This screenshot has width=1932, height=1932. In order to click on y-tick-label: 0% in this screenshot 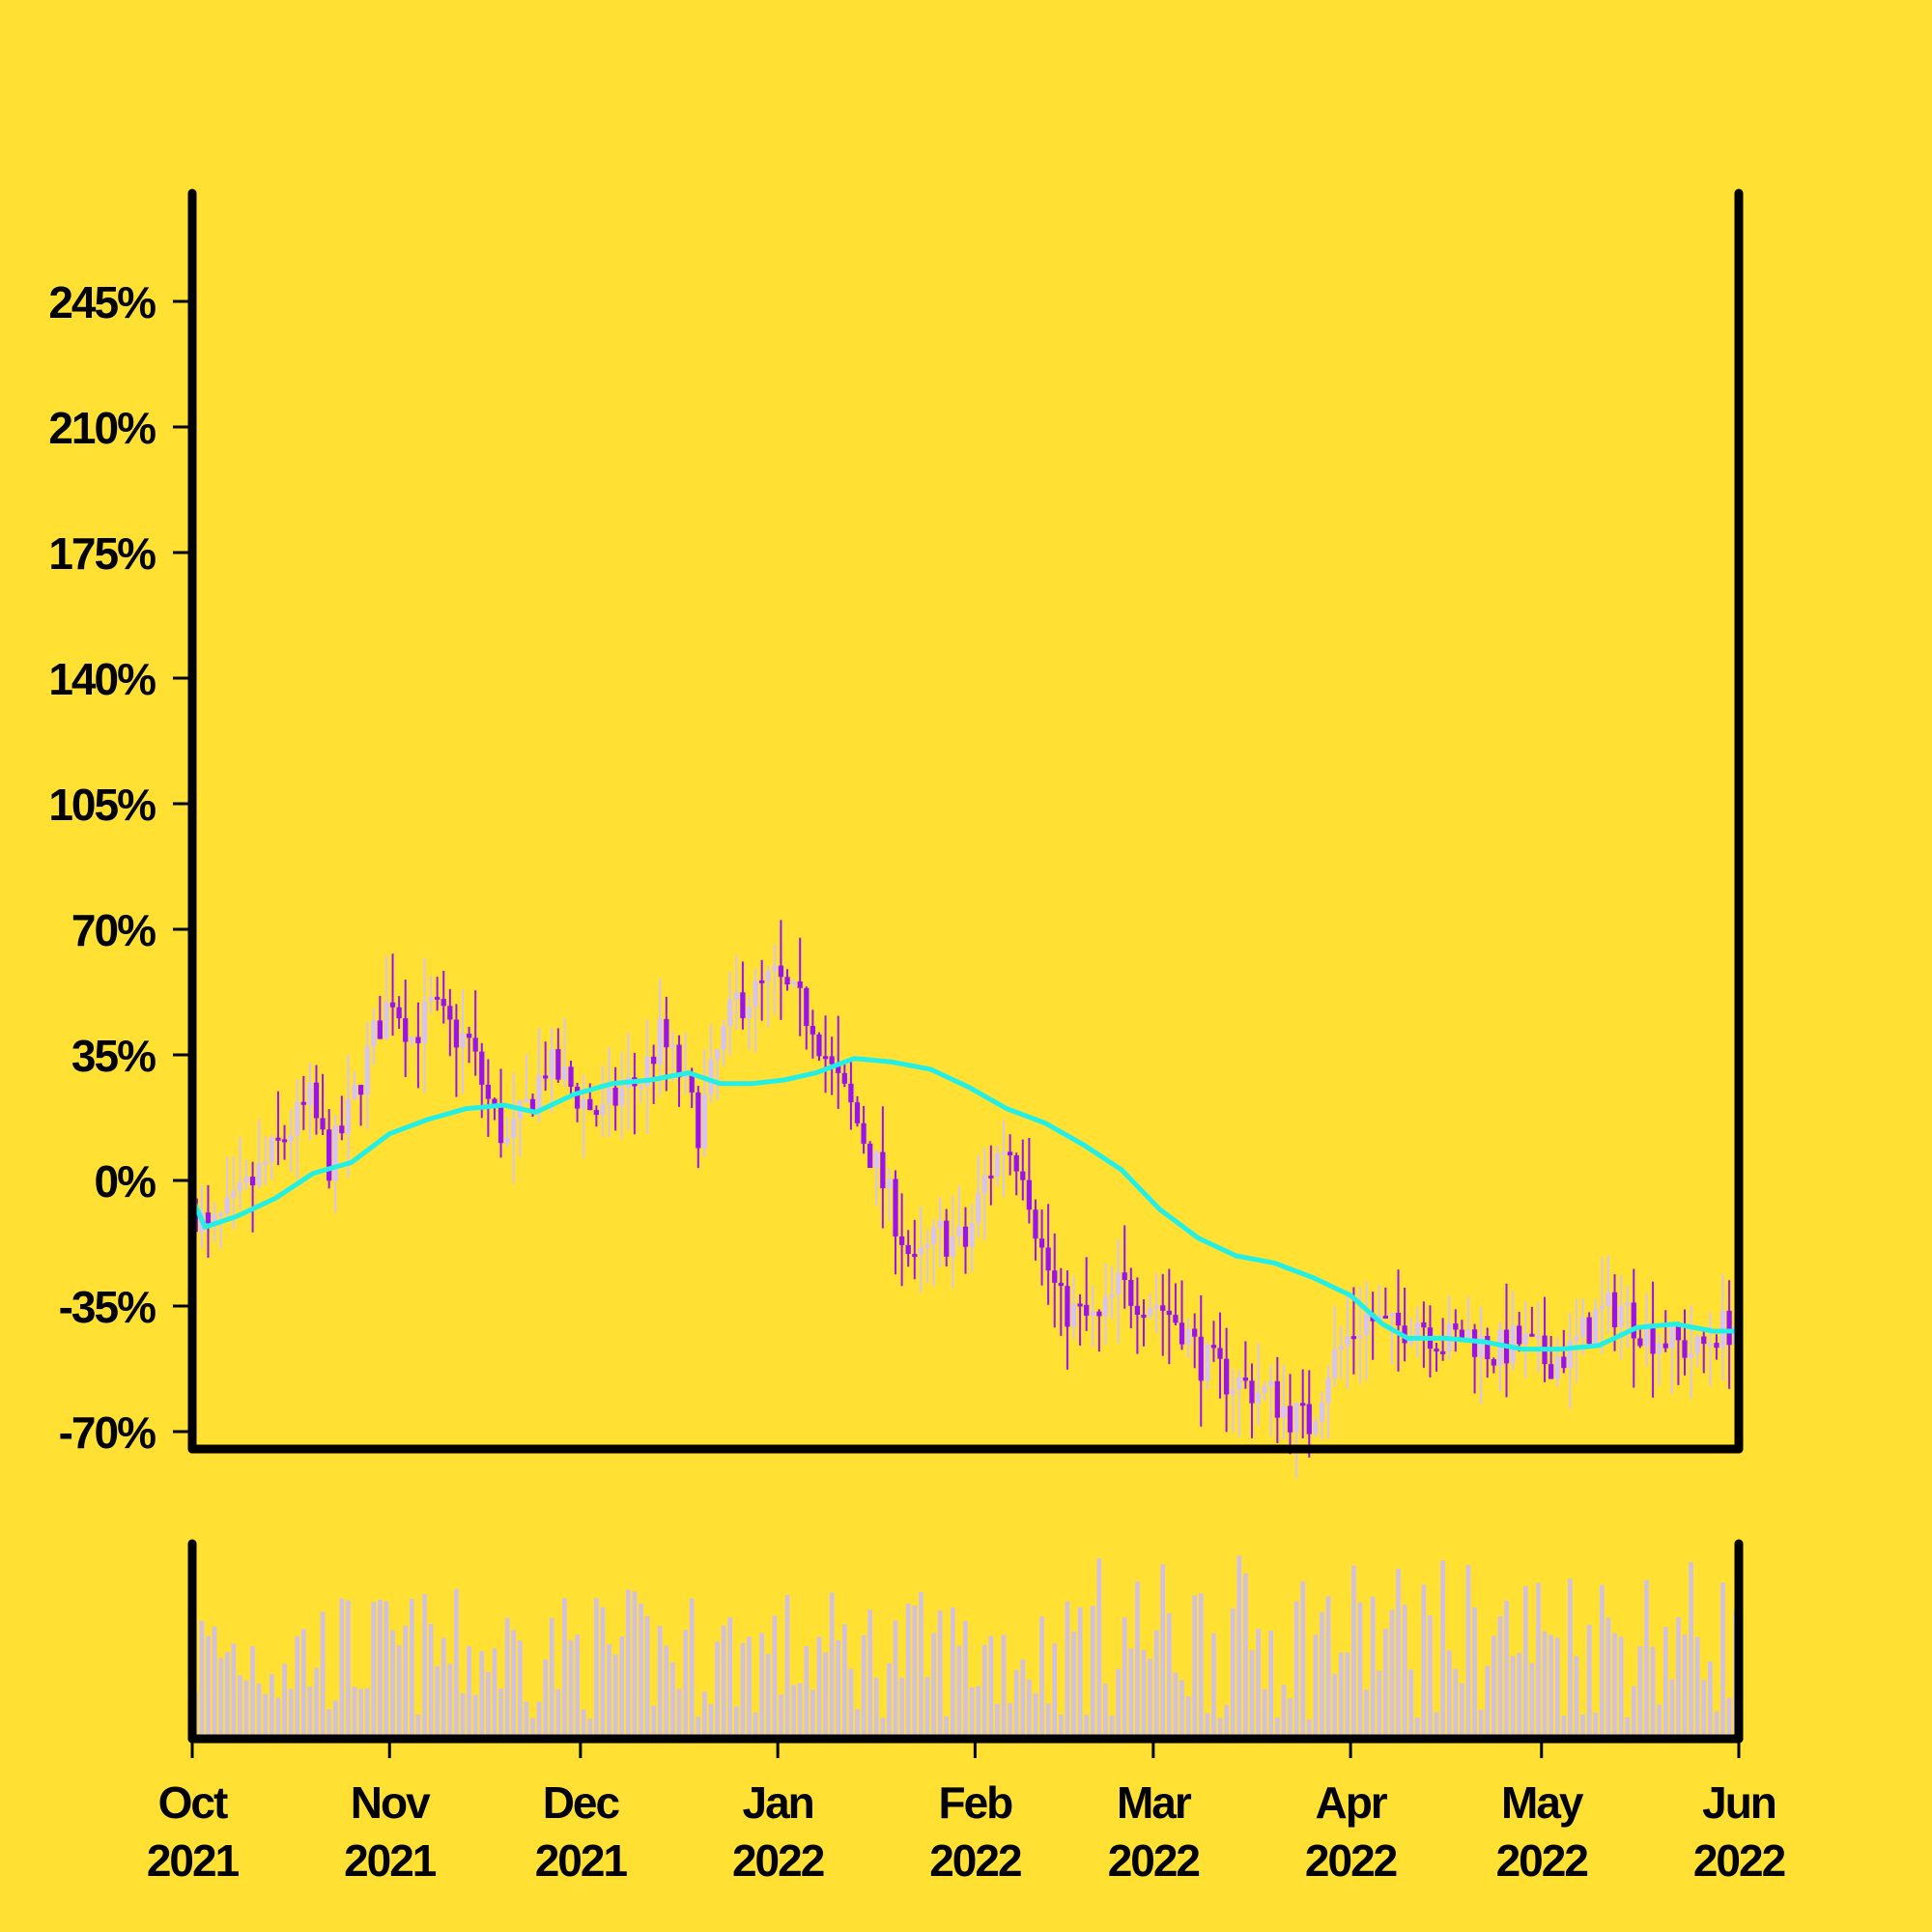, I will do `click(125, 1181)`.